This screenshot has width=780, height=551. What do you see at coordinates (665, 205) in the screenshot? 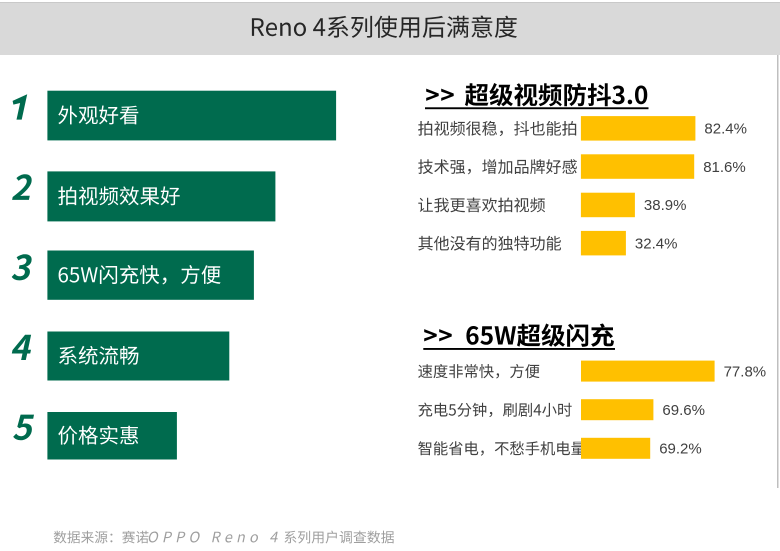
I see `svg-text: 38.9%` at bounding box center [665, 205].